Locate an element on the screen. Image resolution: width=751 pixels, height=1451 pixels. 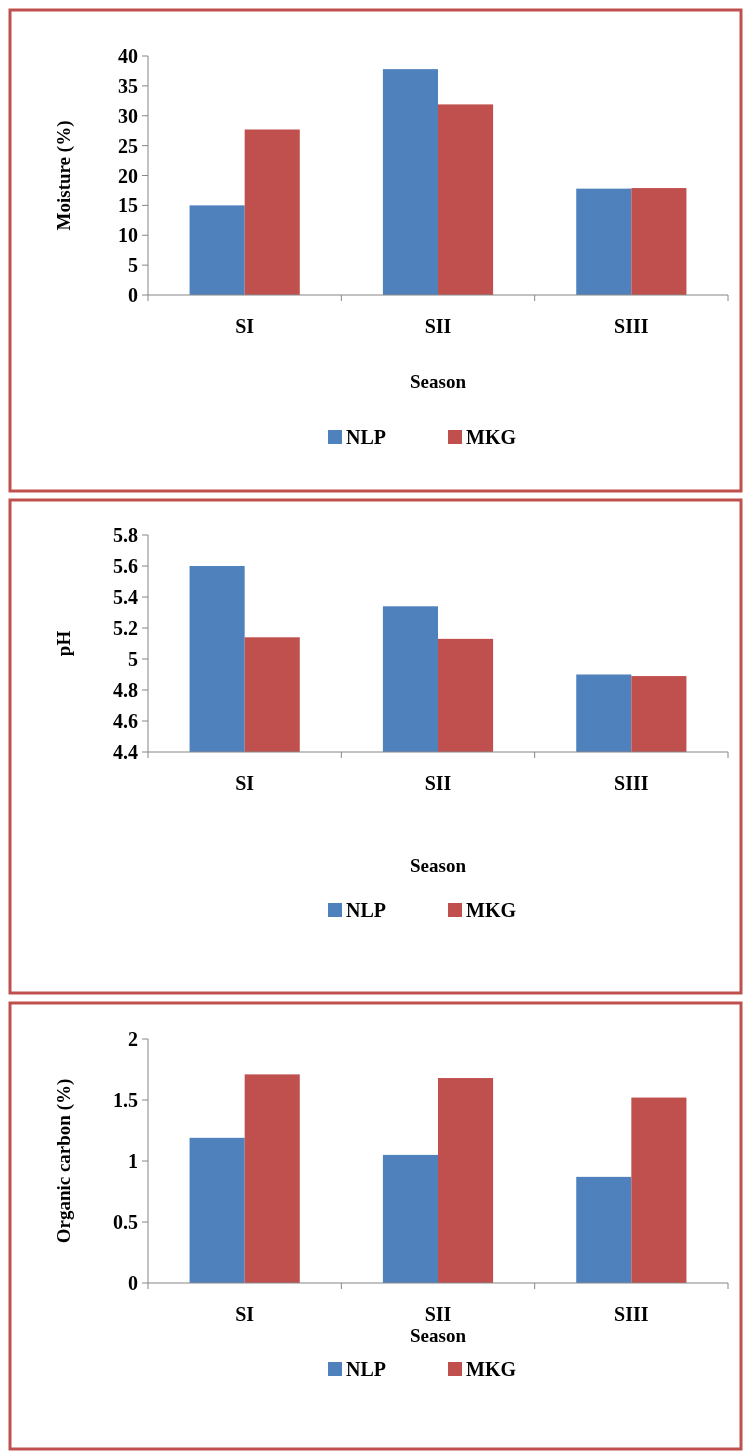
y-tick-label: 10 is located at coordinates (128, 235).